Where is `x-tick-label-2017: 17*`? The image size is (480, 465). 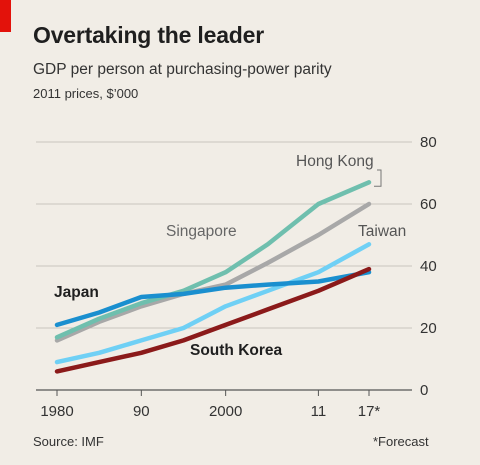 x-tick-label-2017: 17* is located at coordinates (369, 411).